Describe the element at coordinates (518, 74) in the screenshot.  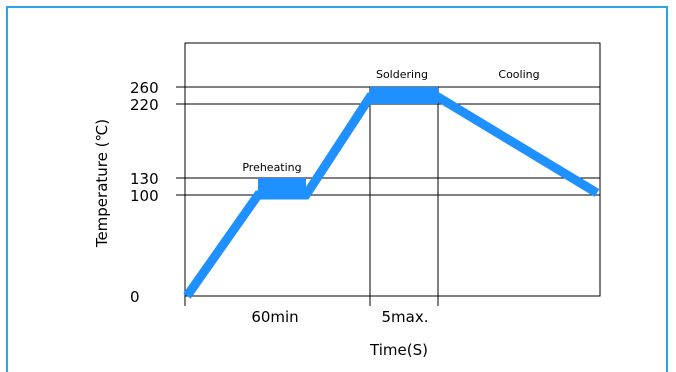
I see `region-label-cooling: Cooling` at that location.